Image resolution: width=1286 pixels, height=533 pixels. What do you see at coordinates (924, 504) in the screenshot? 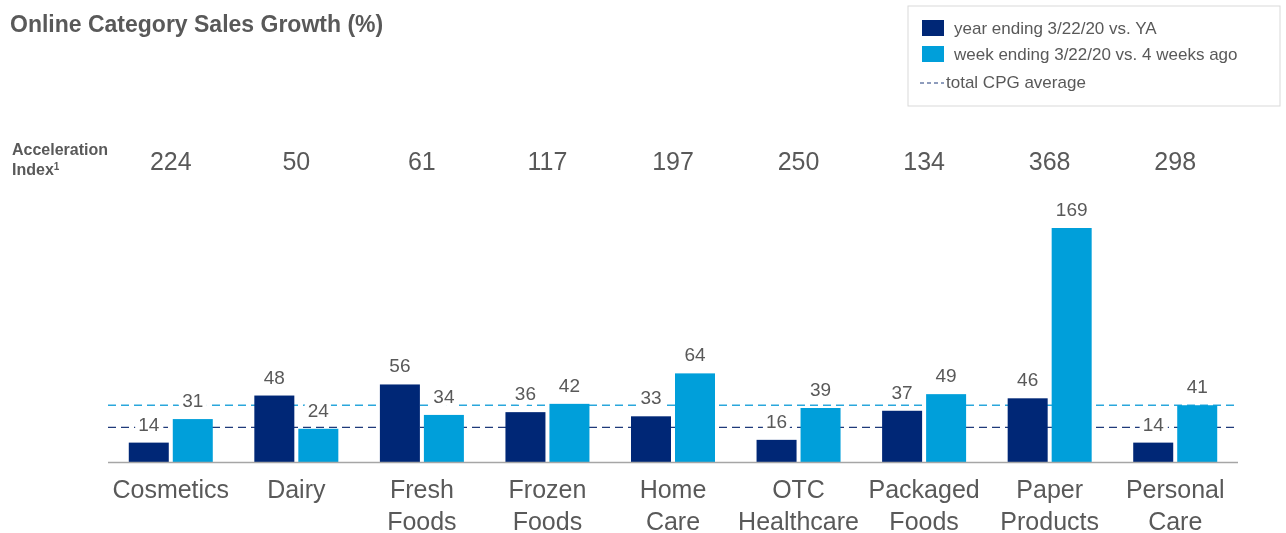
I see `x-tick-label: Packaged Foods` at bounding box center [924, 504].